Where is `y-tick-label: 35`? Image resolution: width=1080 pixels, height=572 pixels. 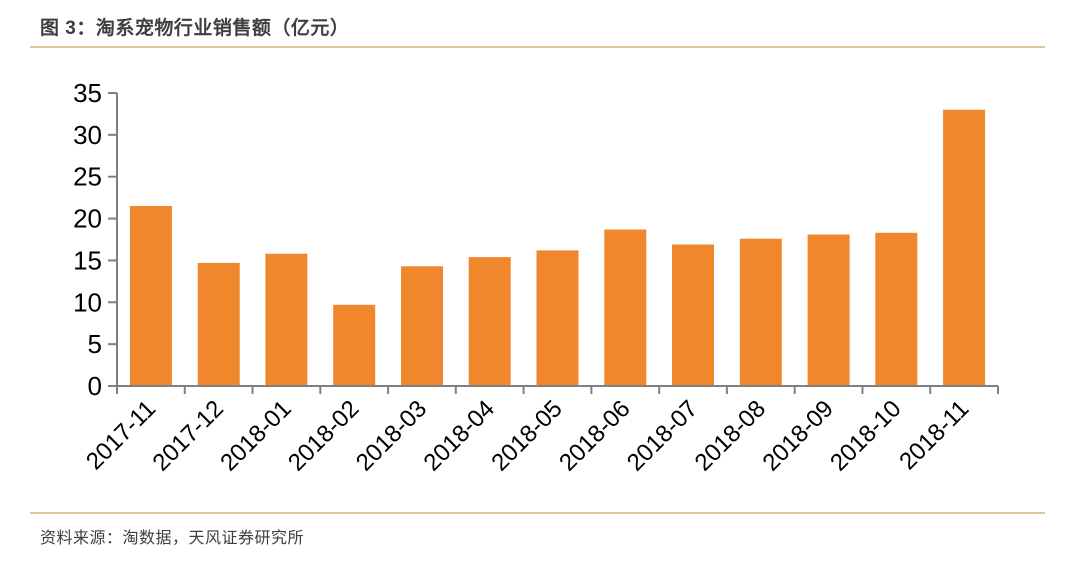 y-tick-label: 35 is located at coordinates (87, 93).